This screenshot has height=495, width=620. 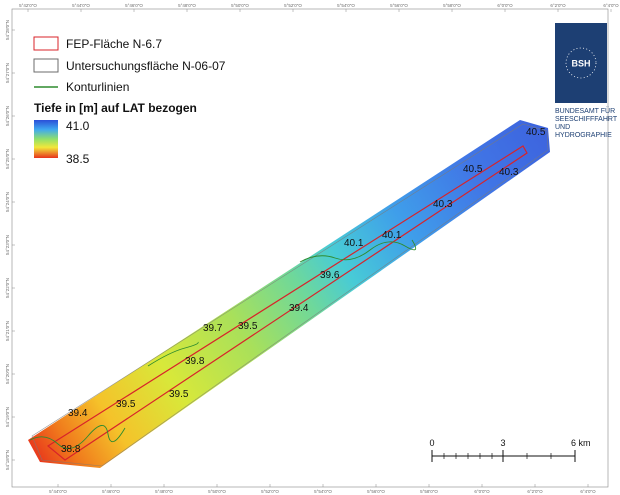 I want to click on coordinate-tick-label: 54°19'0"N, so click(x=7, y=417).